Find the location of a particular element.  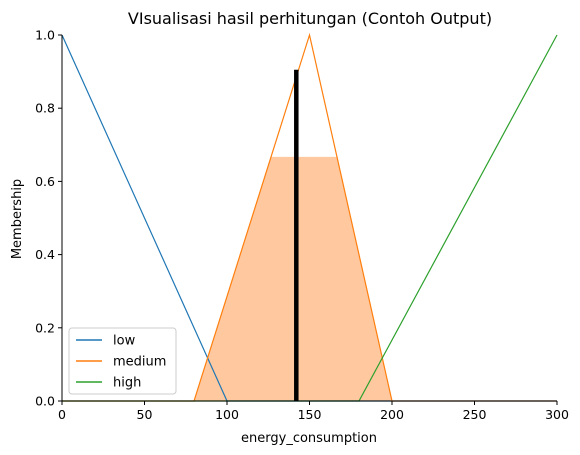

legend-frame is located at coordinates (122, 361).